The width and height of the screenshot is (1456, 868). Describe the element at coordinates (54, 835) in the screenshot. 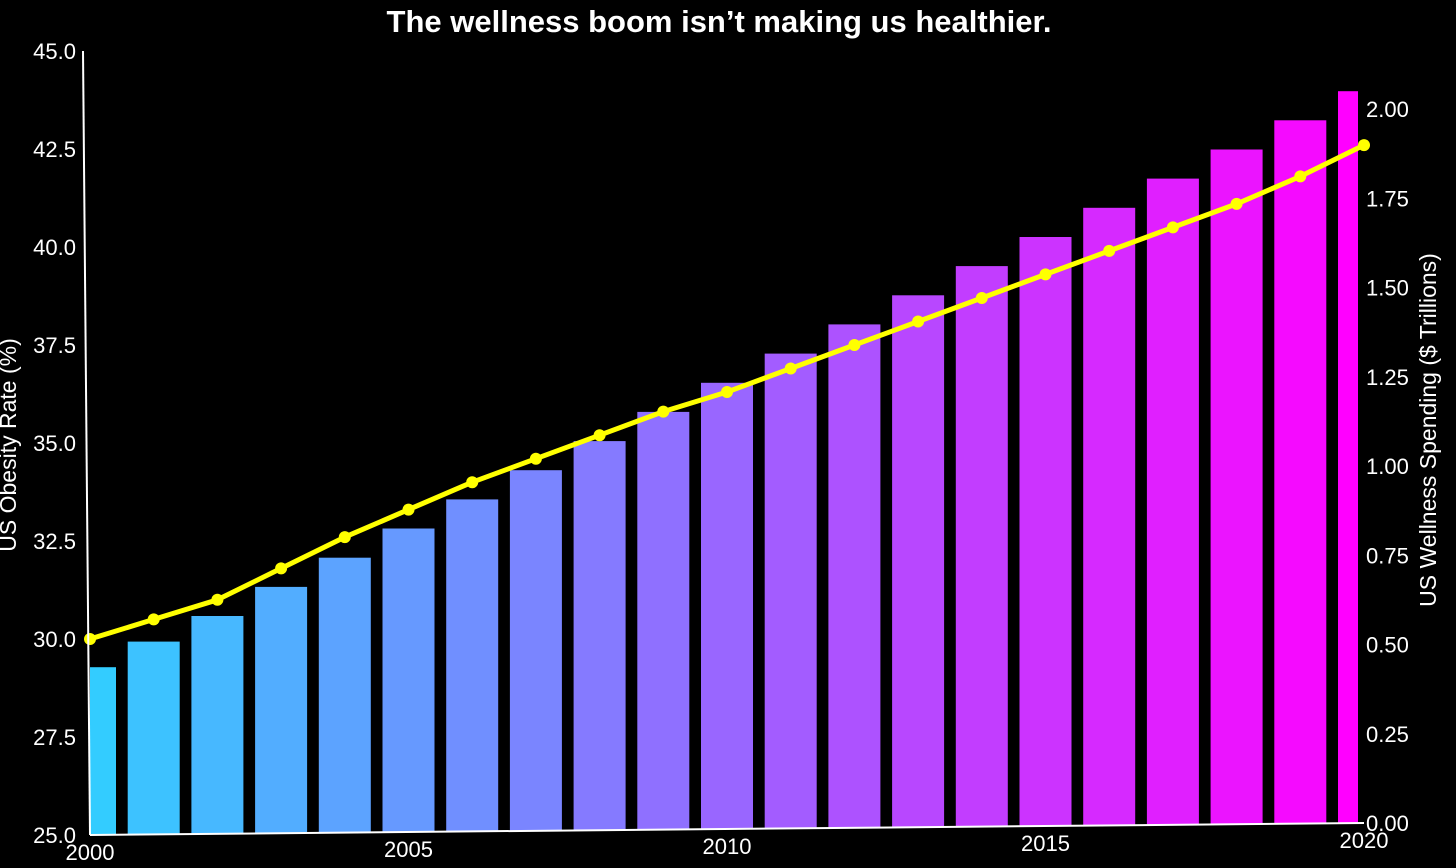

I see `left-tick-label: 25.0` at that location.